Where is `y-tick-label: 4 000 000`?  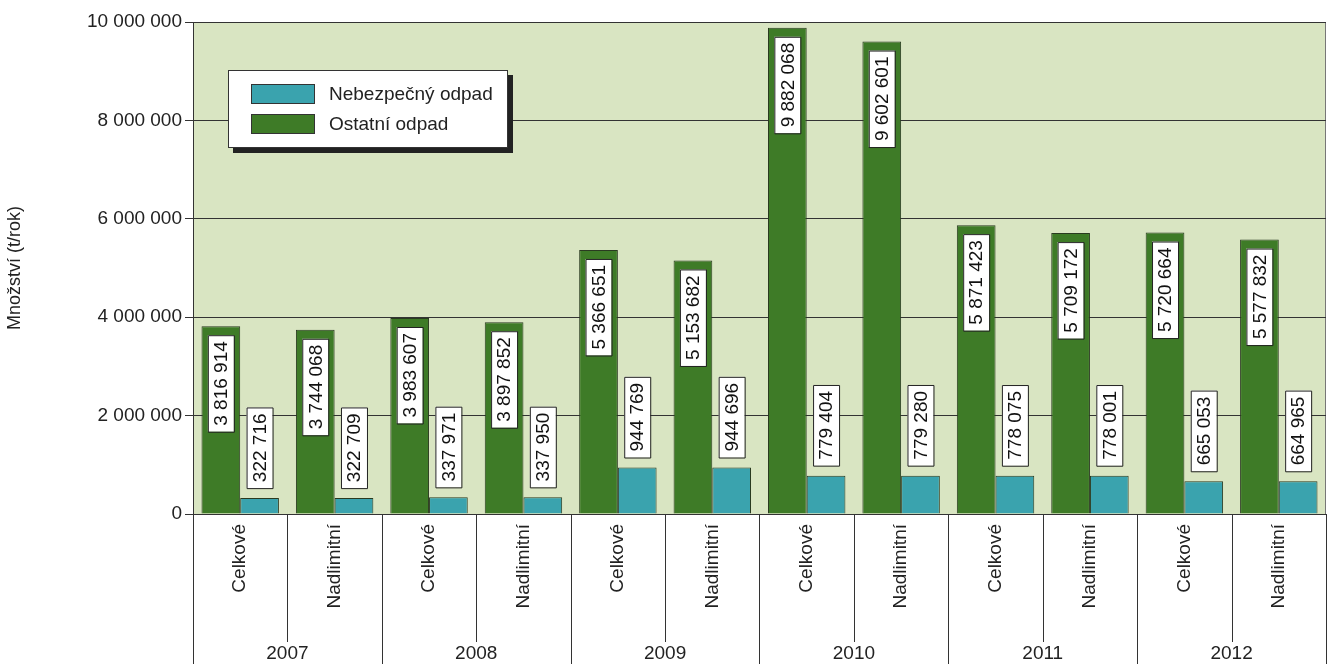 y-tick-label: 4 000 000 is located at coordinates (139, 316).